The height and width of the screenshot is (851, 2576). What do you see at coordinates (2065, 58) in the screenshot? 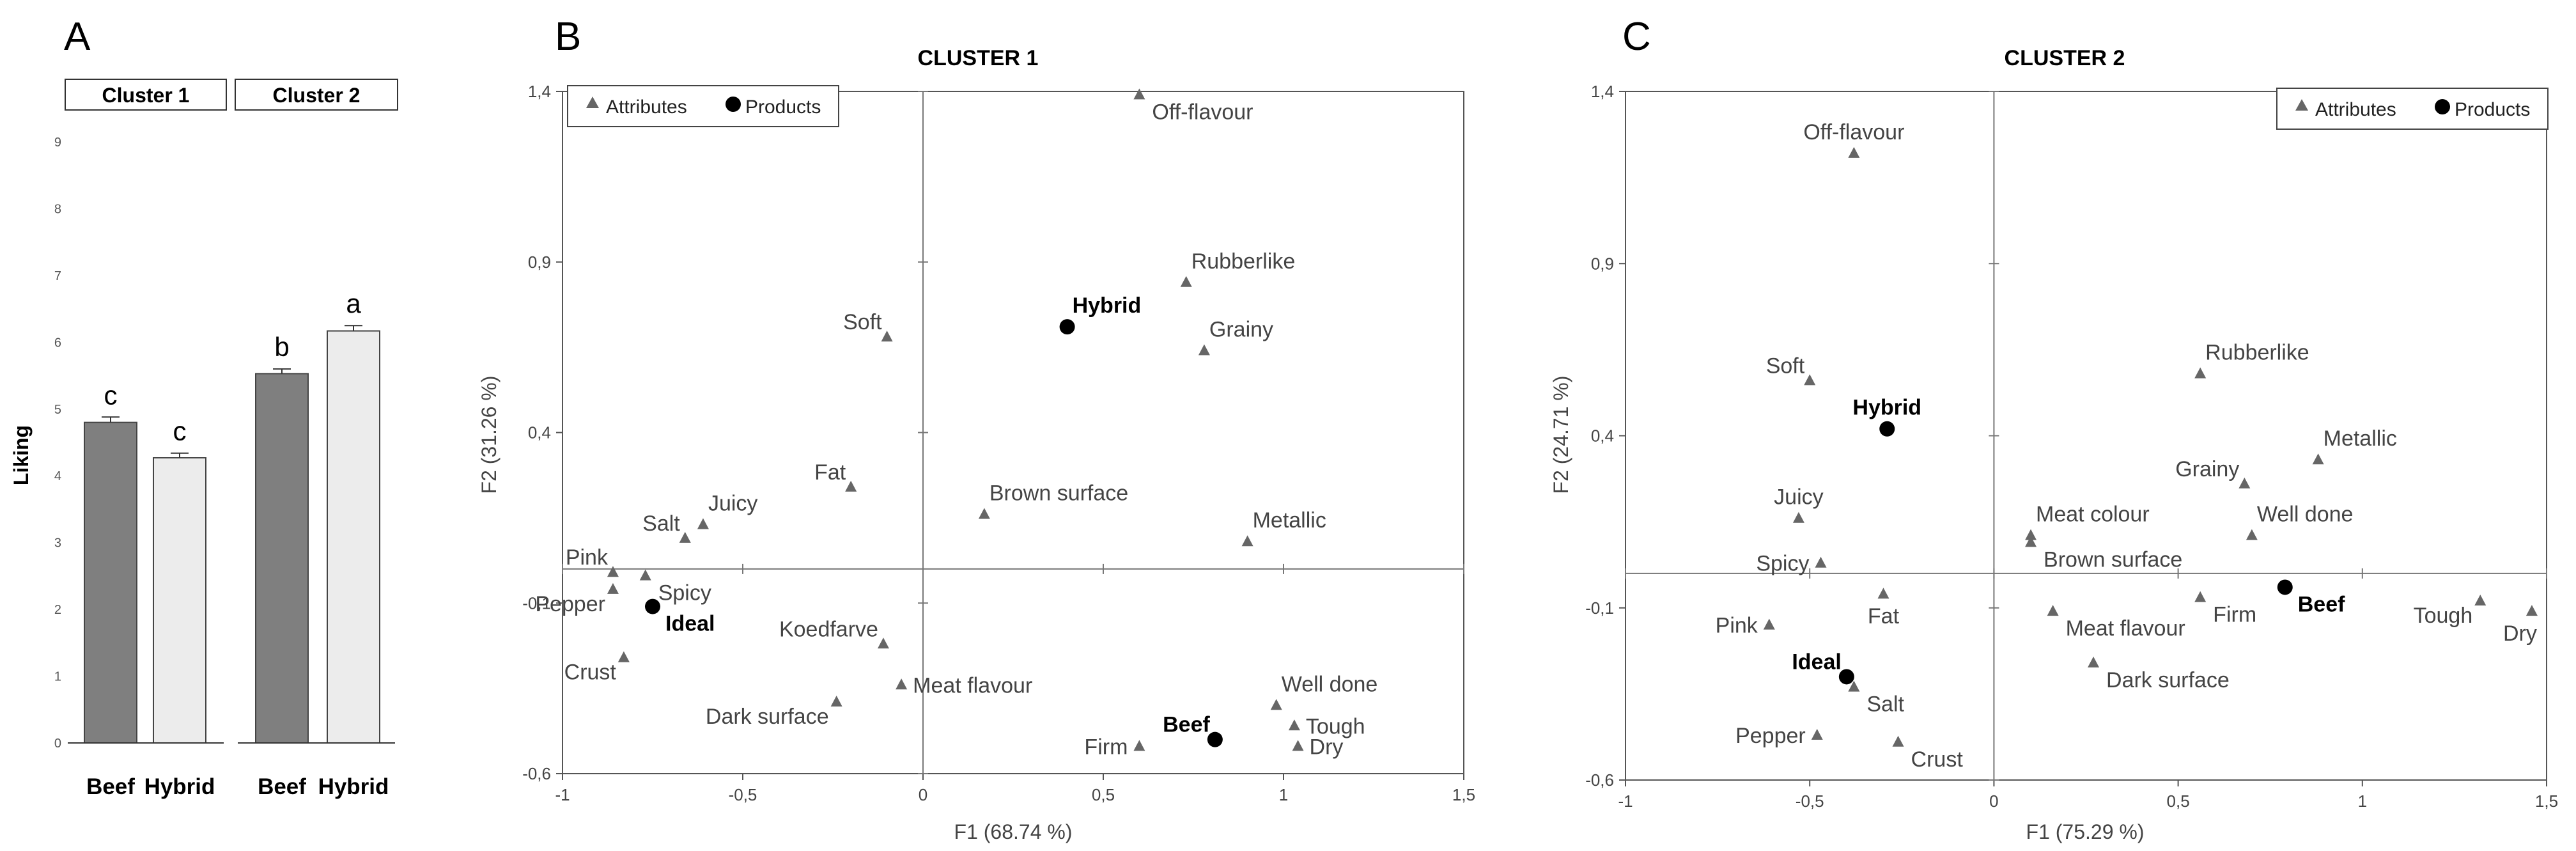
I see `panel-c-title: CLUSTER 2` at bounding box center [2065, 58].